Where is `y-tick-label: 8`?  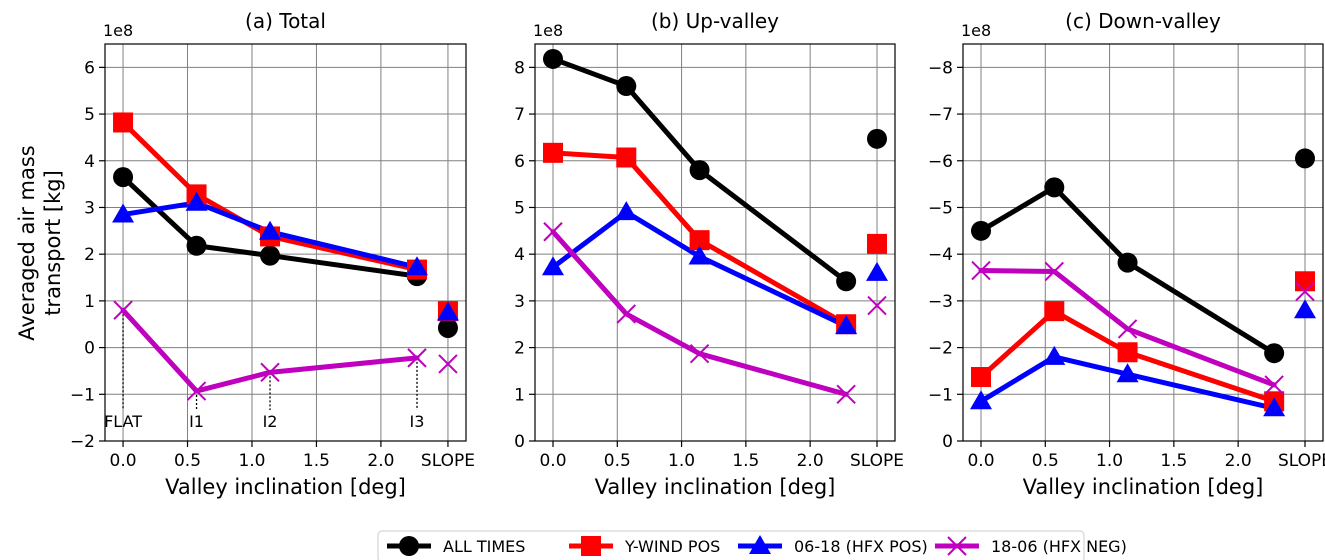 y-tick-label: 8 is located at coordinates (519, 68).